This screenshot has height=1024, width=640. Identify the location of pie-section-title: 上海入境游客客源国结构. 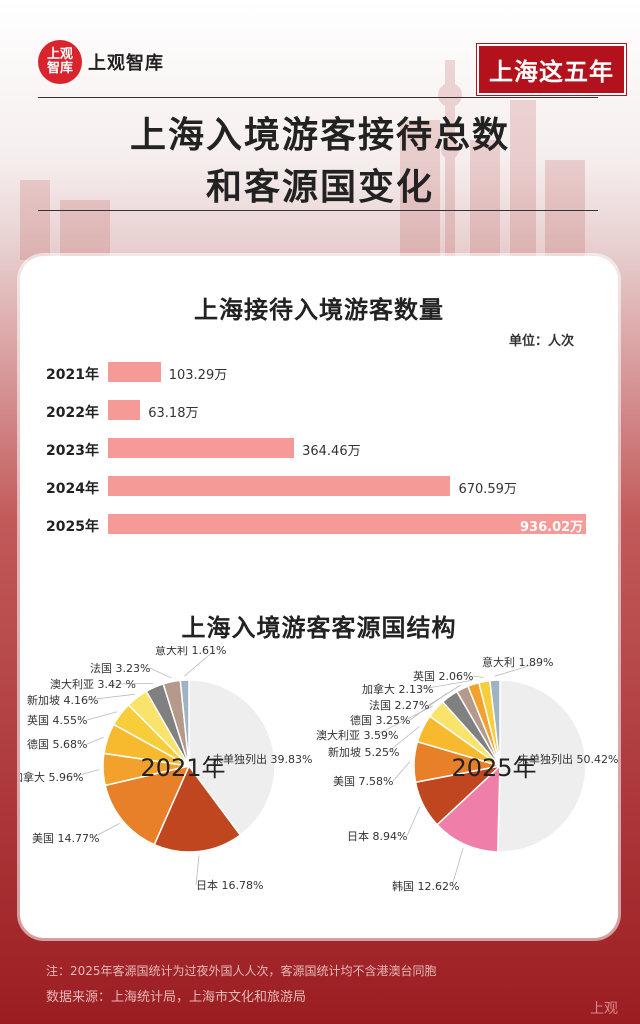
(319, 628).